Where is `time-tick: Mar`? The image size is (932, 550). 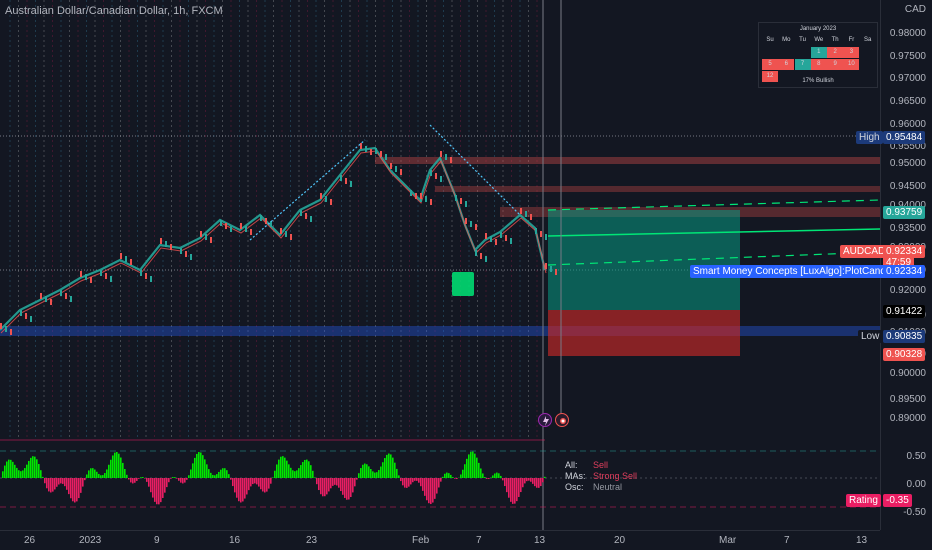
time-tick: Mar is located at coordinates (728, 540).